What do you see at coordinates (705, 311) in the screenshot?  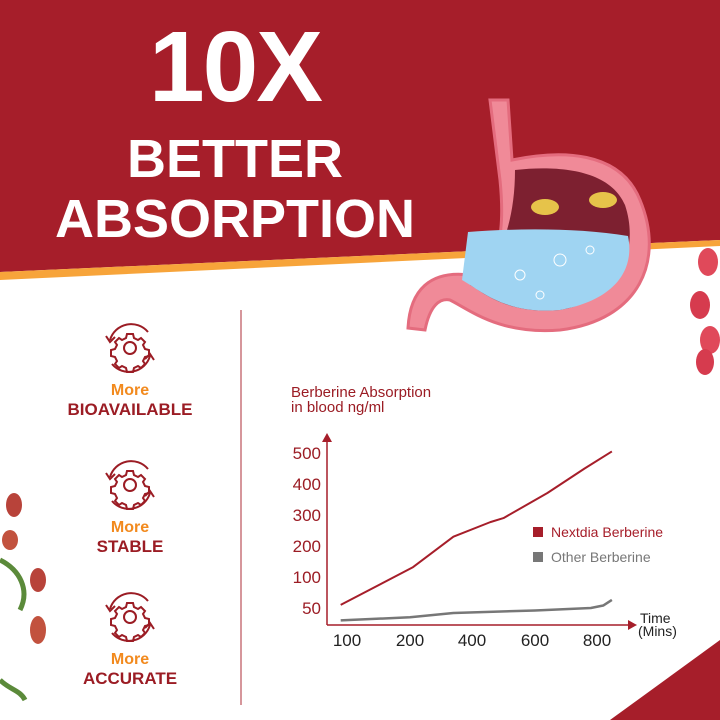 I see `berries-right` at bounding box center [705, 311].